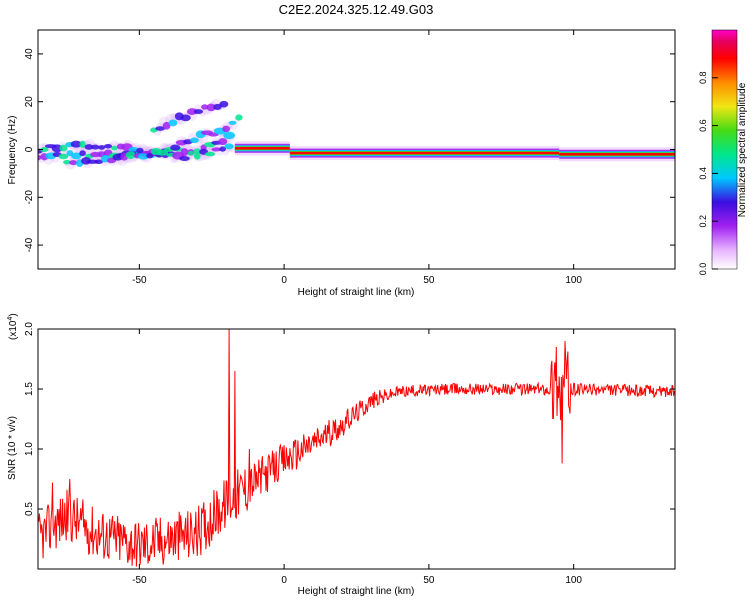 The width and height of the screenshot is (750, 600). What do you see at coordinates (29, 197) in the screenshot?
I see `y-tick-label: -20` at bounding box center [29, 197].